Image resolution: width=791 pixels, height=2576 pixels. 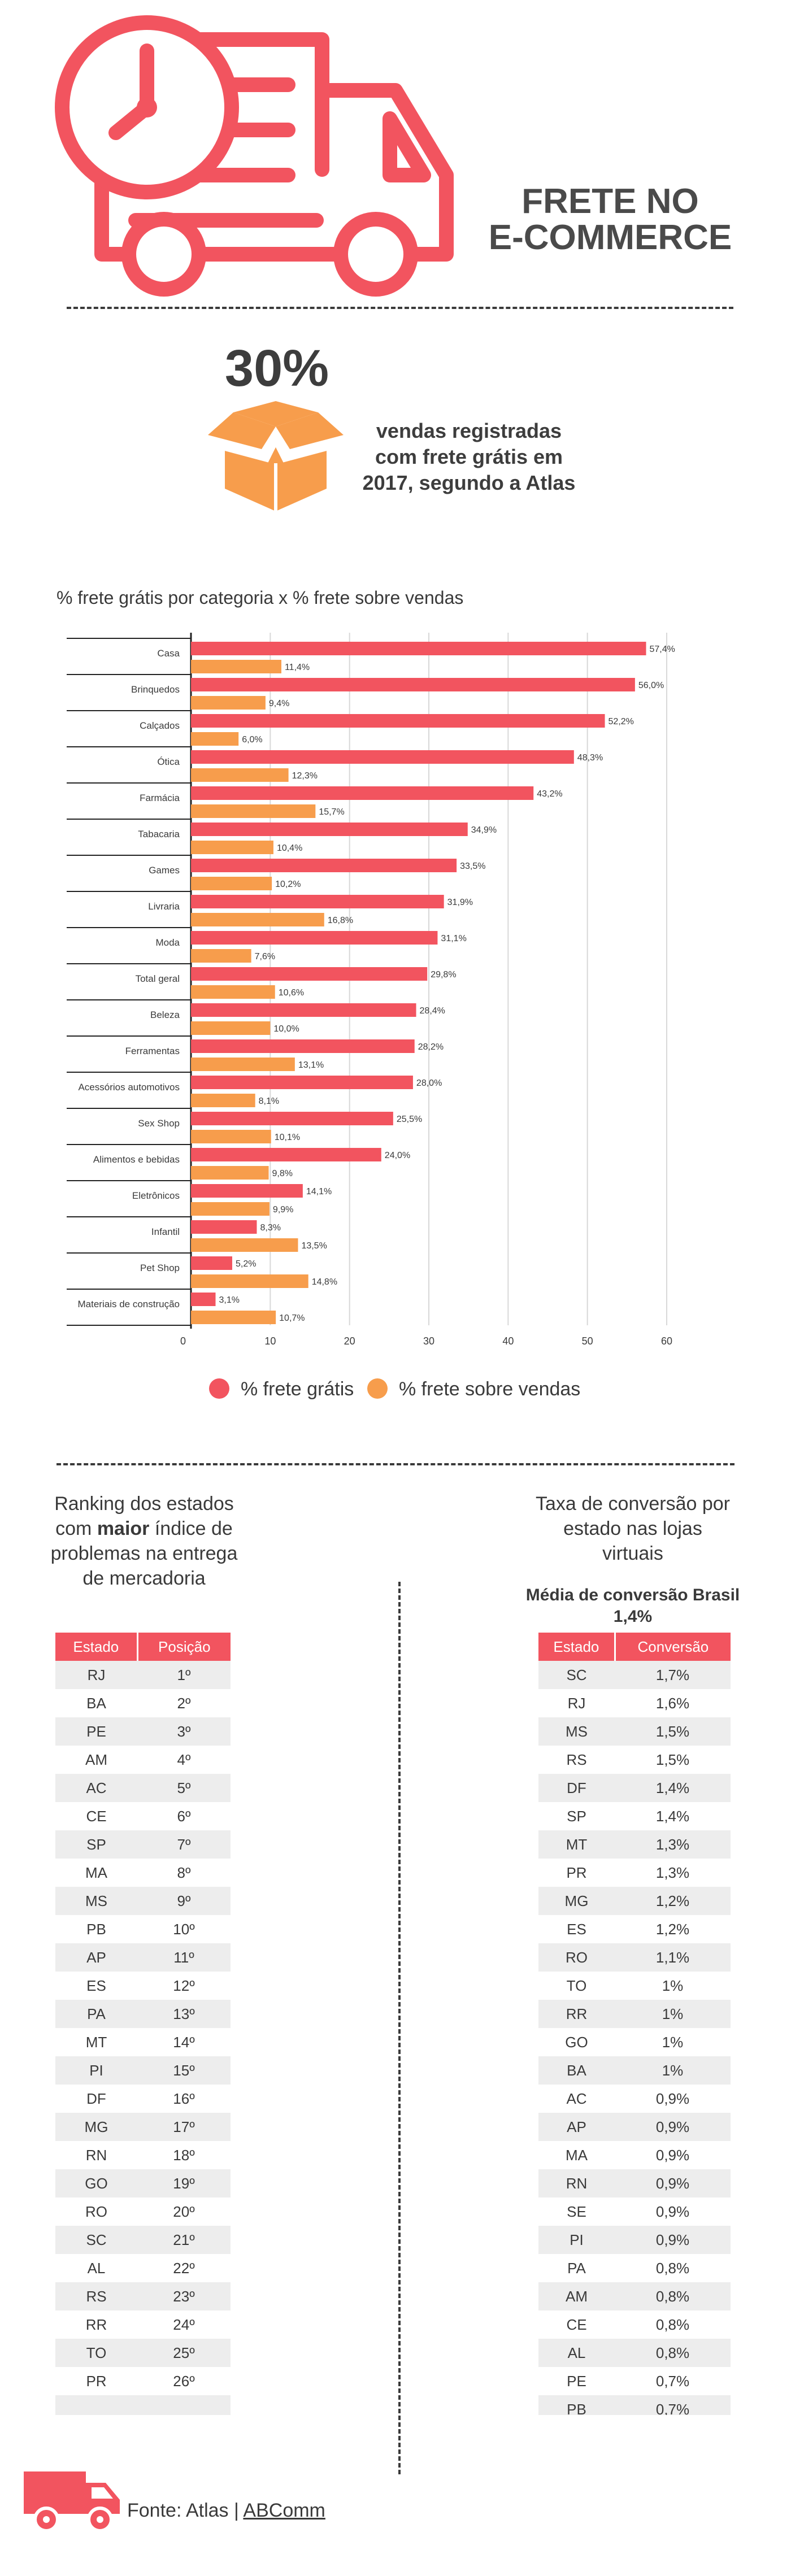 What do you see at coordinates (577, 2239) in the screenshot?
I see `conversion-cell: PI` at bounding box center [577, 2239].